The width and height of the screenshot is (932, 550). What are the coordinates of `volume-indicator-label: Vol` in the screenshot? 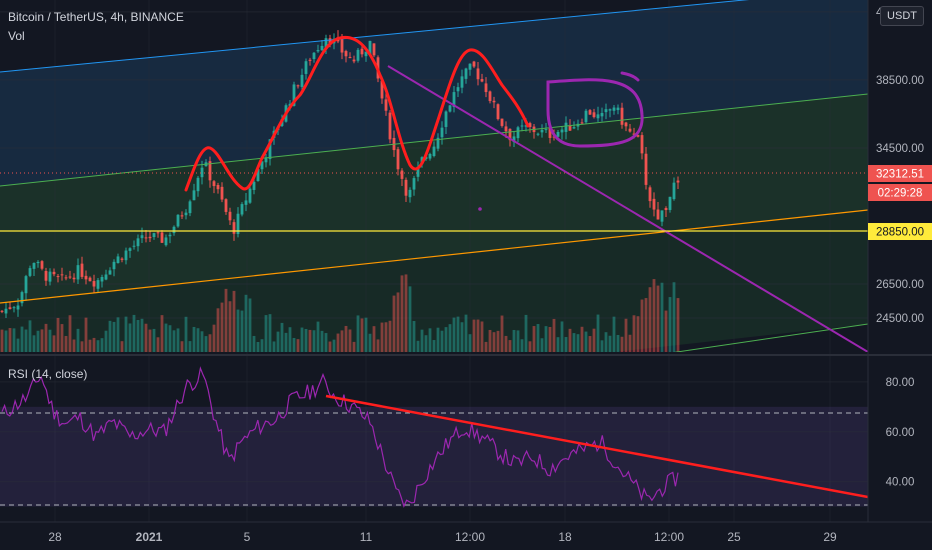 It's located at (16, 36).